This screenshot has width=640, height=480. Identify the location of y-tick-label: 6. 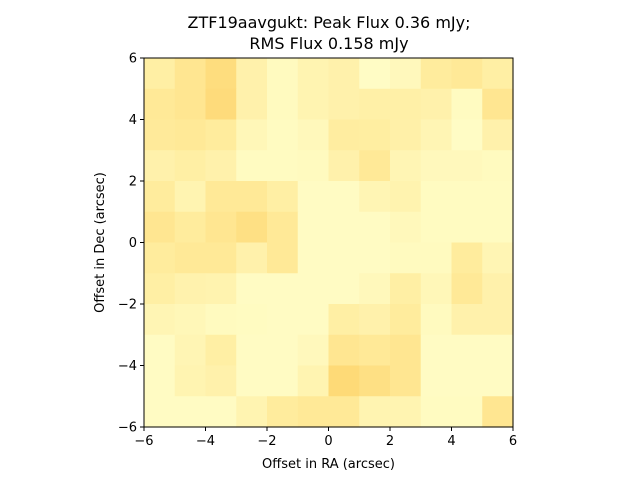
(133, 59).